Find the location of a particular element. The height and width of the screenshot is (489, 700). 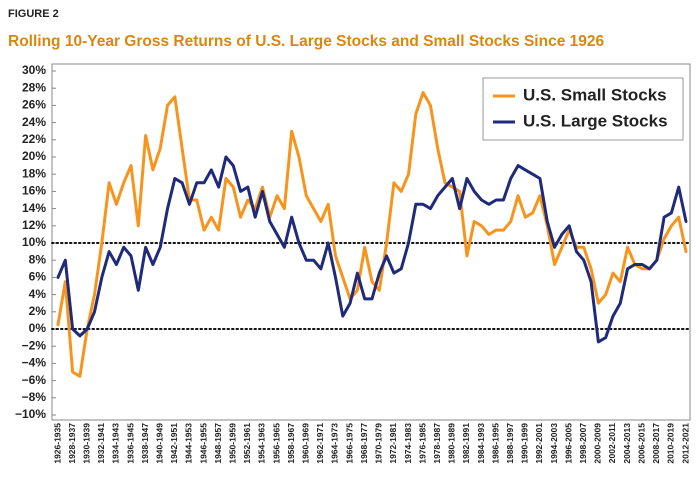

x-tick-label: 2000-2009 is located at coordinates (598, 443).